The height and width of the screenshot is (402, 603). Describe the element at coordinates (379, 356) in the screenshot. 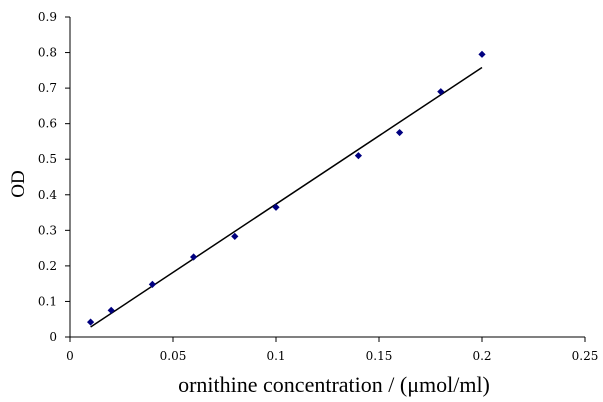

I see `x-tick-label: 0.15` at that location.